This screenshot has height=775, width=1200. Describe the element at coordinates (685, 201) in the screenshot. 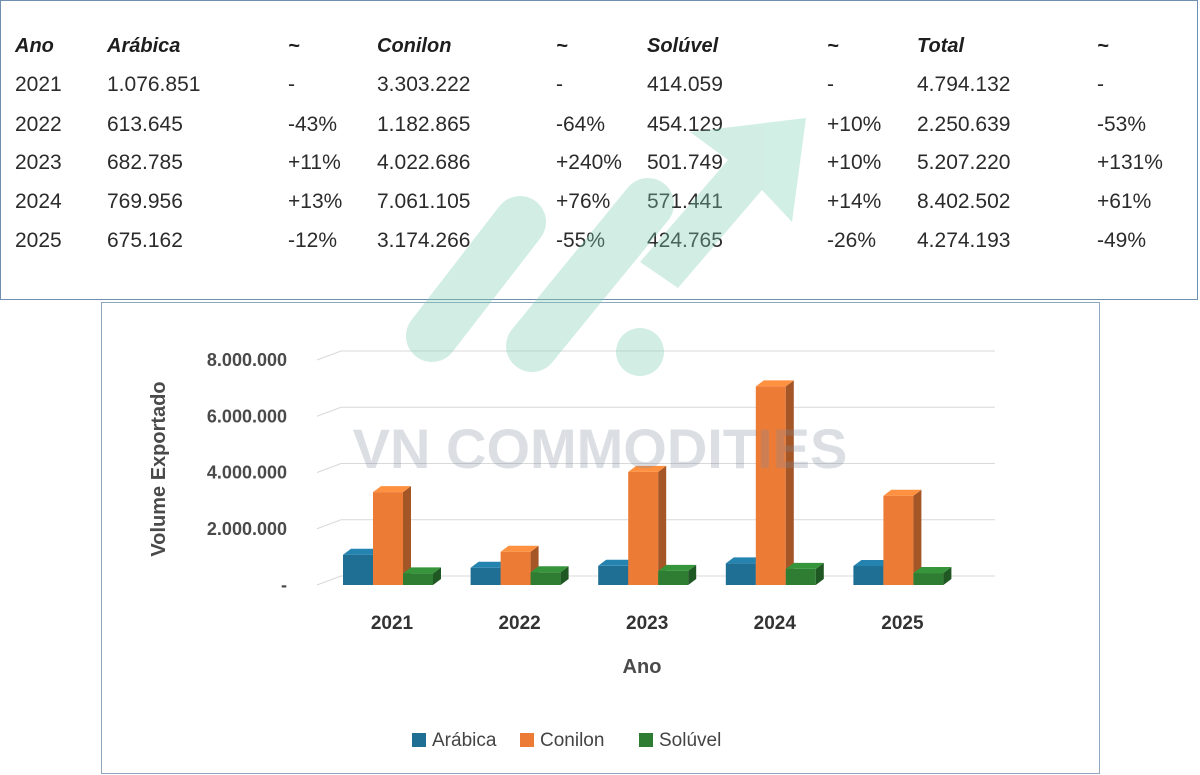

I see `table-cell: 571.441` at that location.